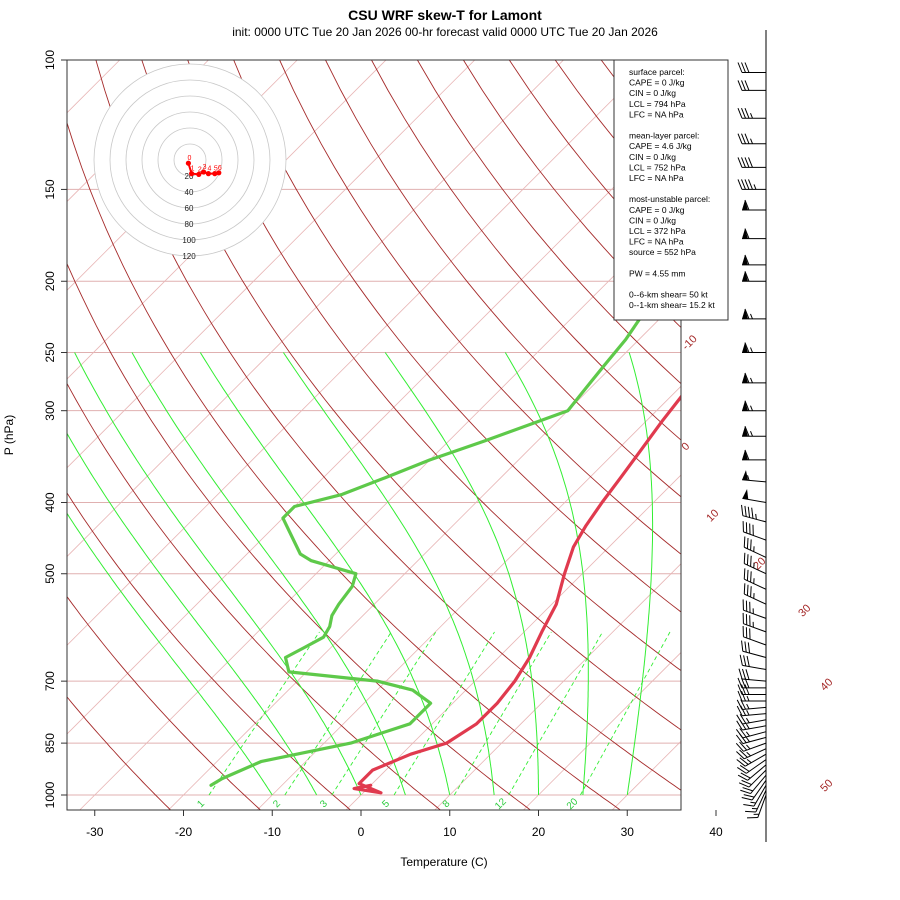 The height and width of the screenshot is (900, 900). Describe the element at coordinates (669, 199) in the screenshot. I see `parcel-info-line: most-unstable parcel:` at that location.